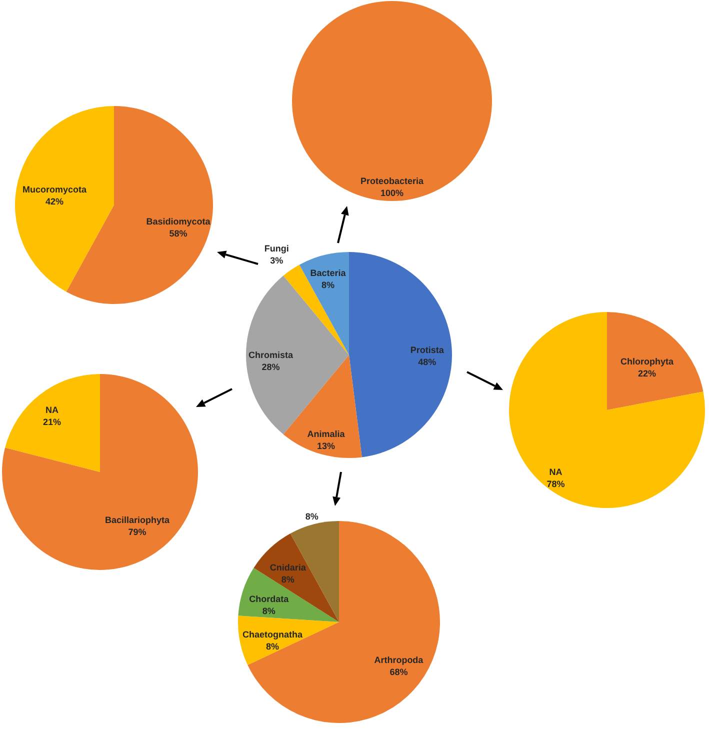 The image size is (709, 729). I want to click on slice-label: Chaetognatha, so click(273, 635).